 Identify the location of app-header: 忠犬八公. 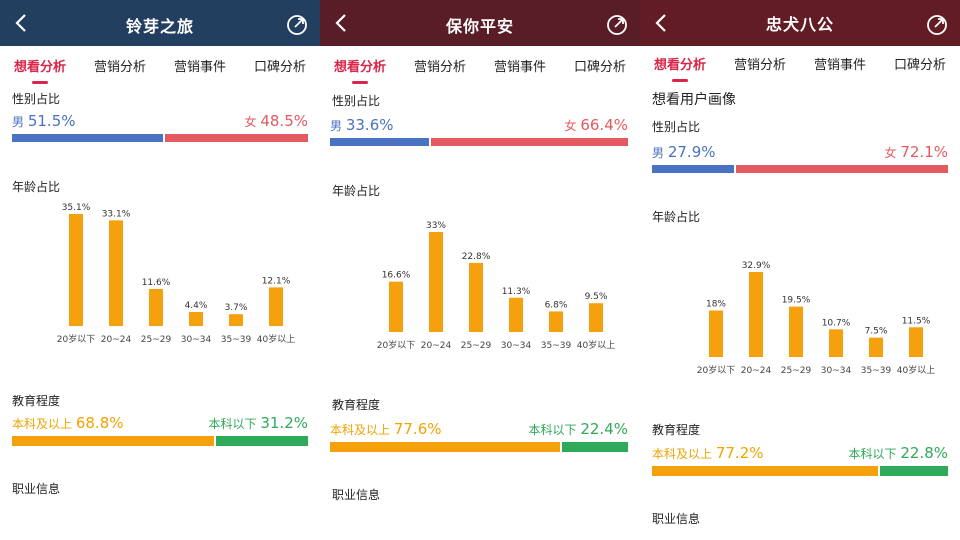
(800, 23).